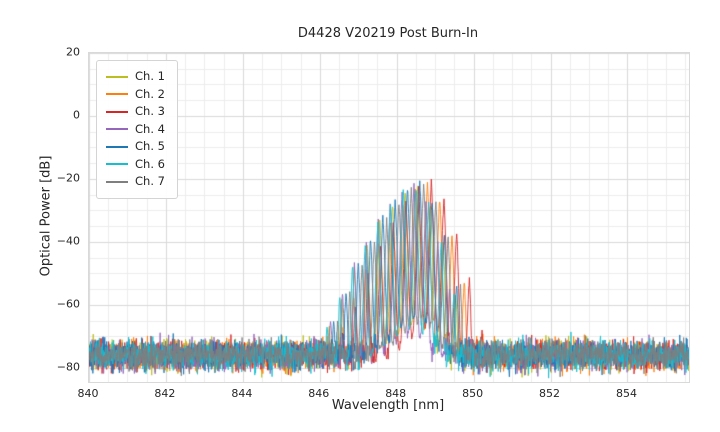 This screenshot has height=432, width=720. Describe the element at coordinates (150, 111) in the screenshot. I see `legend-label: Ch. 3` at that location.